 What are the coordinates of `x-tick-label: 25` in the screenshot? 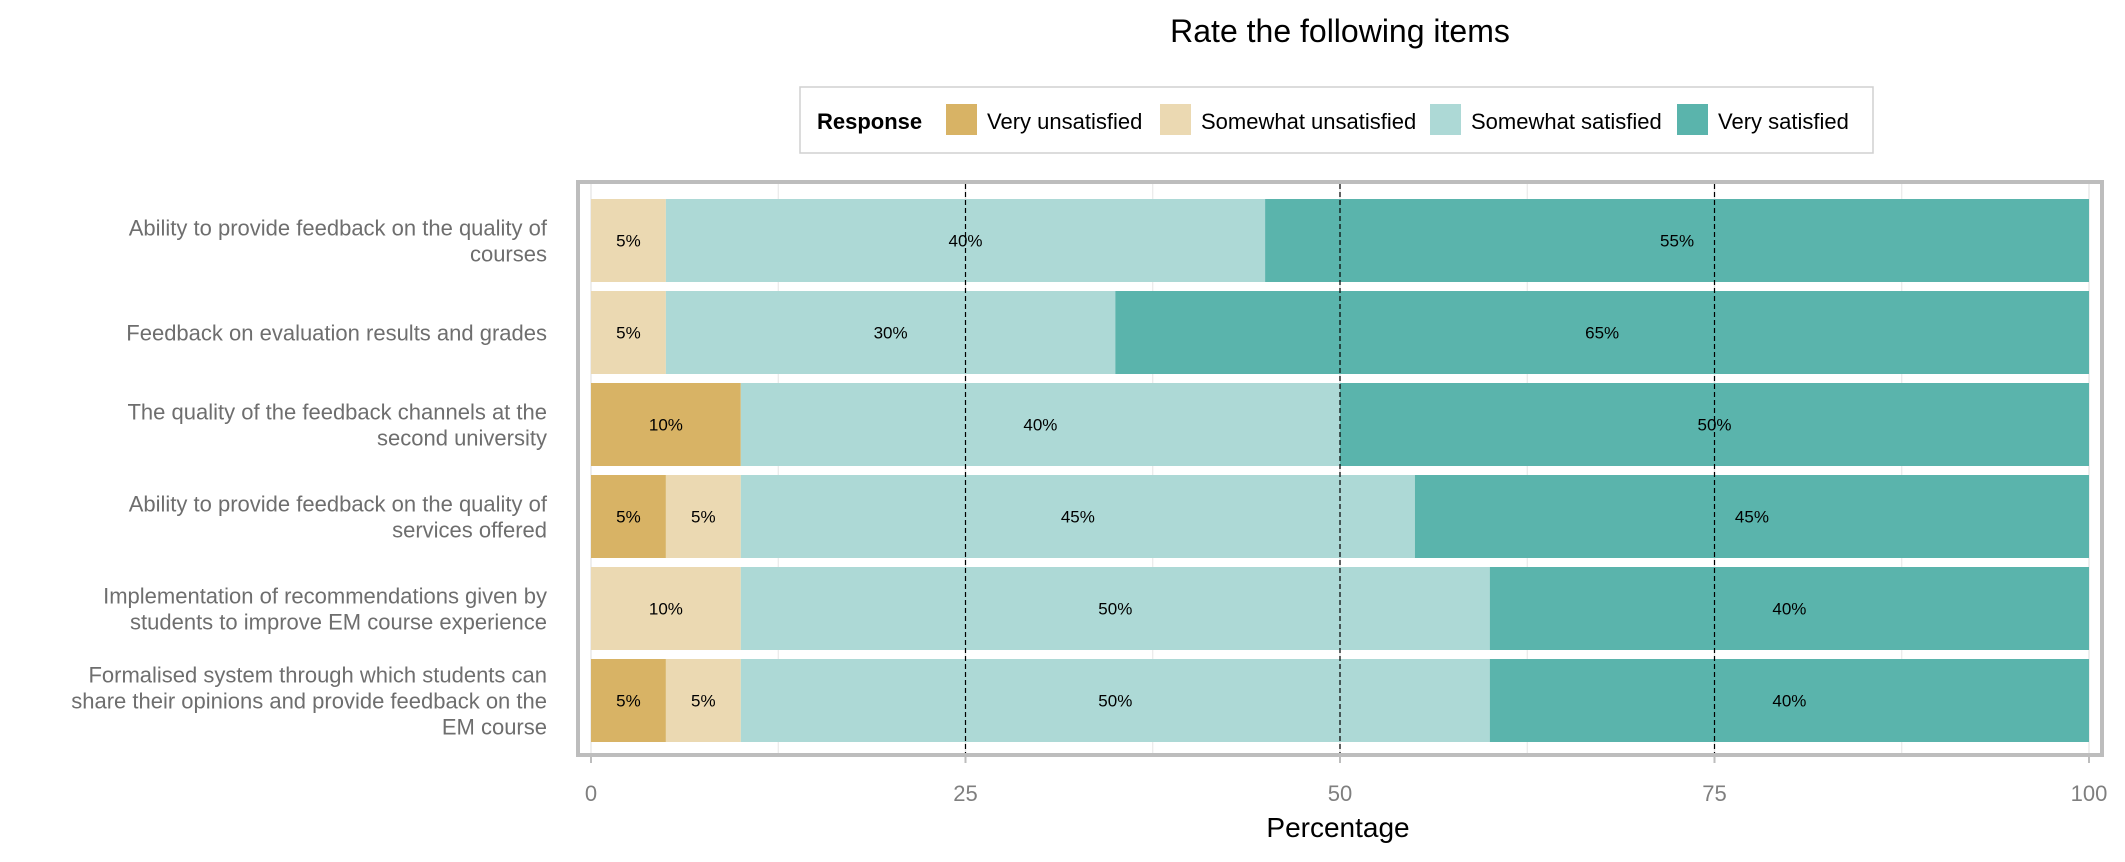 It's located at (965, 793).